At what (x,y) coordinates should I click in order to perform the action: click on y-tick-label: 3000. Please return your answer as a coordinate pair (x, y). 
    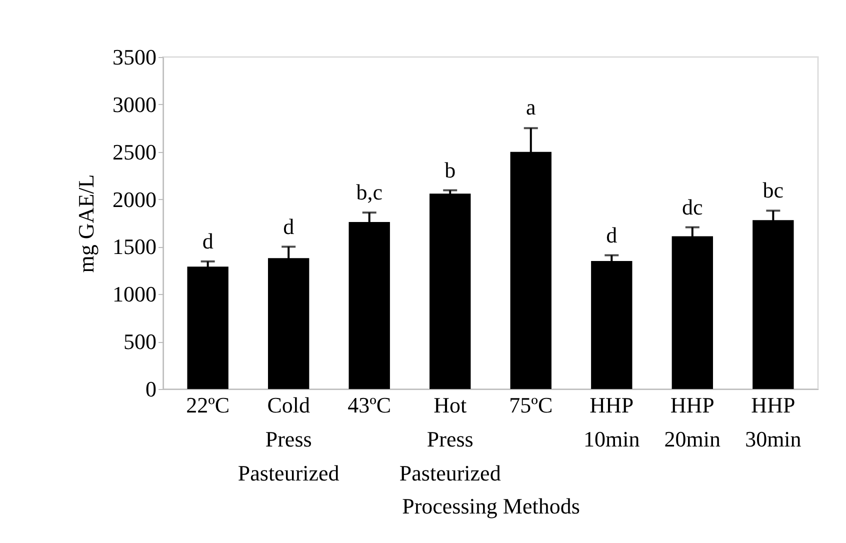
    Looking at the image, I should click on (134, 104).